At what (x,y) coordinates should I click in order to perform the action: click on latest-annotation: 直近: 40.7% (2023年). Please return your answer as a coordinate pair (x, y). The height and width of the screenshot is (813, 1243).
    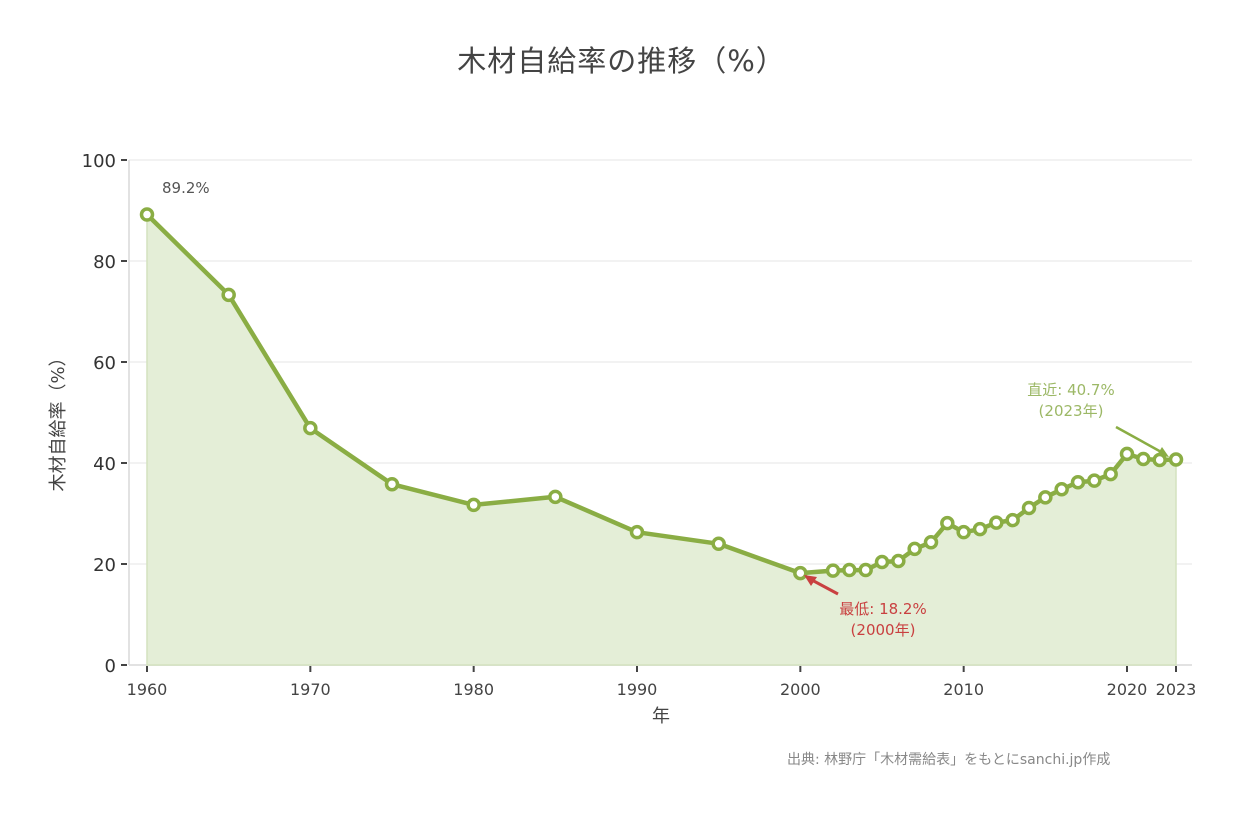
    Looking at the image, I should click on (1098, 419).